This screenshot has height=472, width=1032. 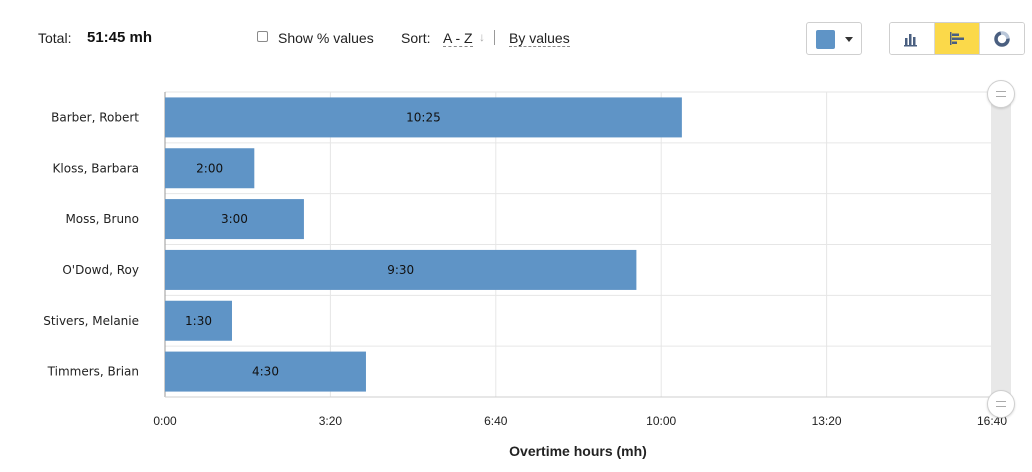 I want to click on category-label: Moss, Bruno, so click(x=102, y=219).